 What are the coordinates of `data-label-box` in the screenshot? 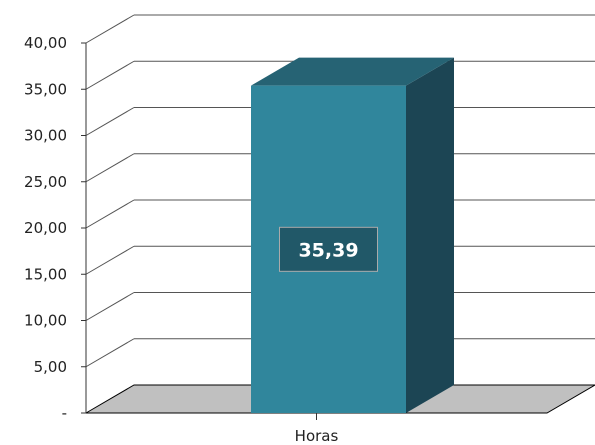 It's located at (328, 249).